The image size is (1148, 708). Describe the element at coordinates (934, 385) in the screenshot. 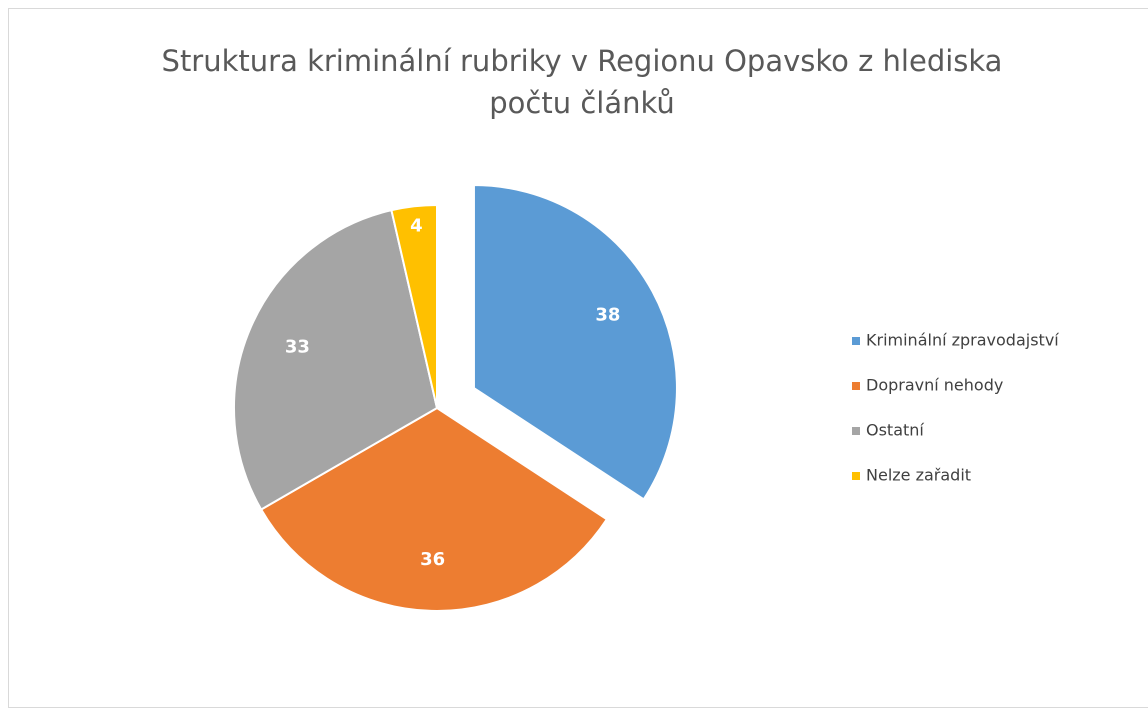

I see `legend-label: Dopravní nehody` at that location.